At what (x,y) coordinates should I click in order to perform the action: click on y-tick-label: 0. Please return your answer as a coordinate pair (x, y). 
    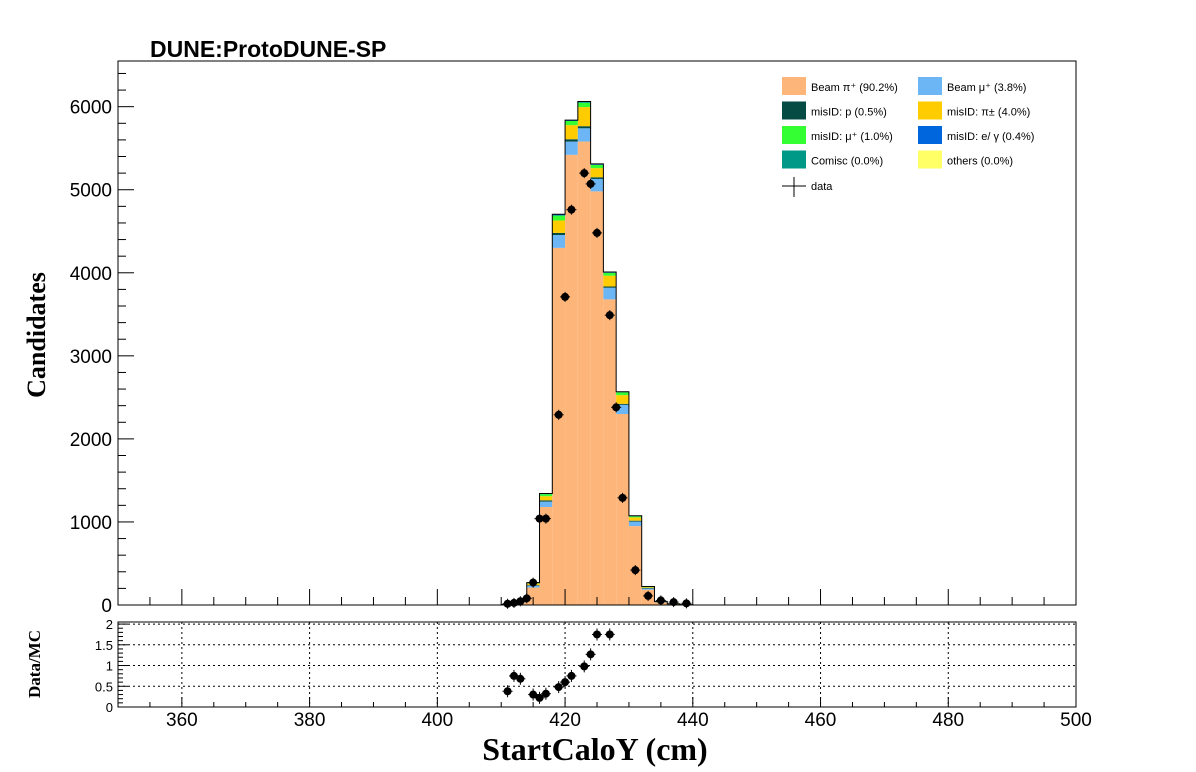
    Looking at the image, I should click on (106, 606).